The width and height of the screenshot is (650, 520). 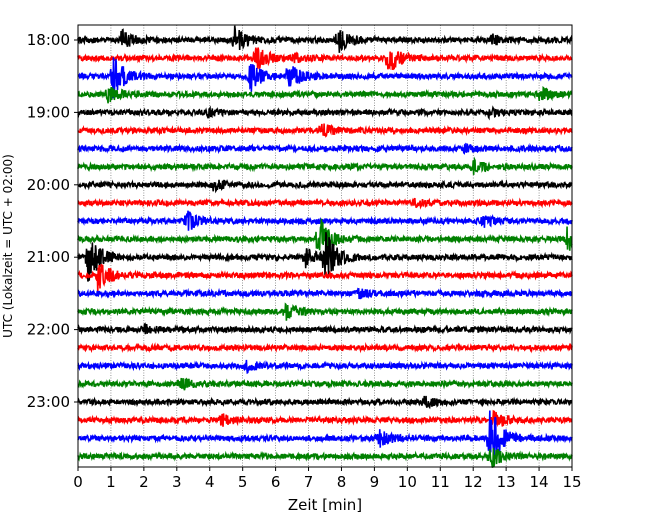 What do you see at coordinates (407, 482) in the screenshot?
I see `x-tick-label: 10` at bounding box center [407, 482].